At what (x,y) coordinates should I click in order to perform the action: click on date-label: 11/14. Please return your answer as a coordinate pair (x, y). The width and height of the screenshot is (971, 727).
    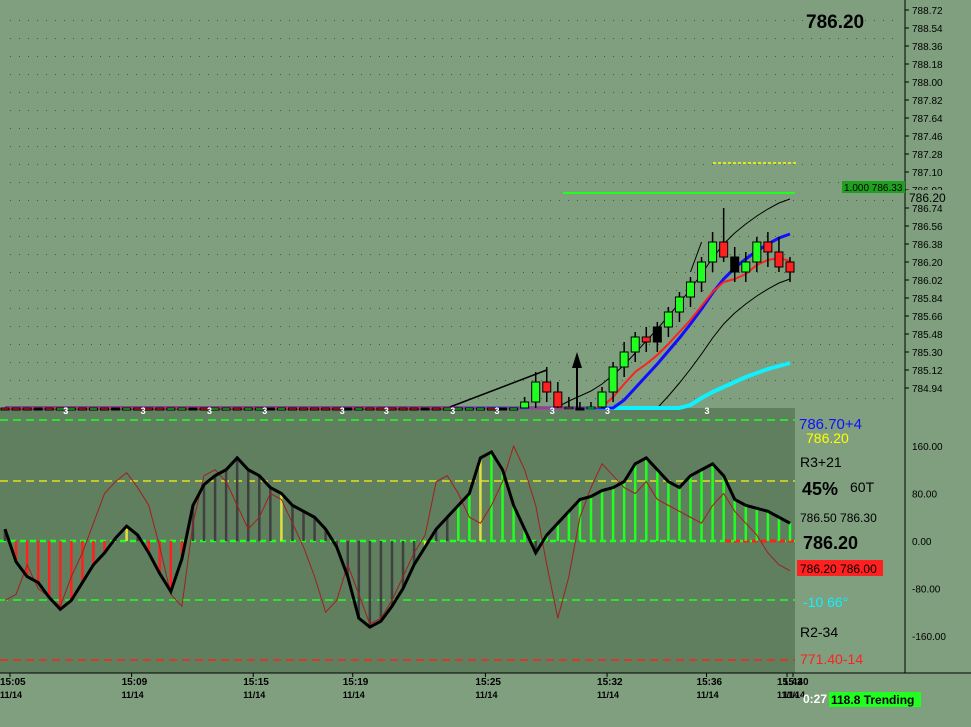
    Looking at the image, I should click on (608, 695).